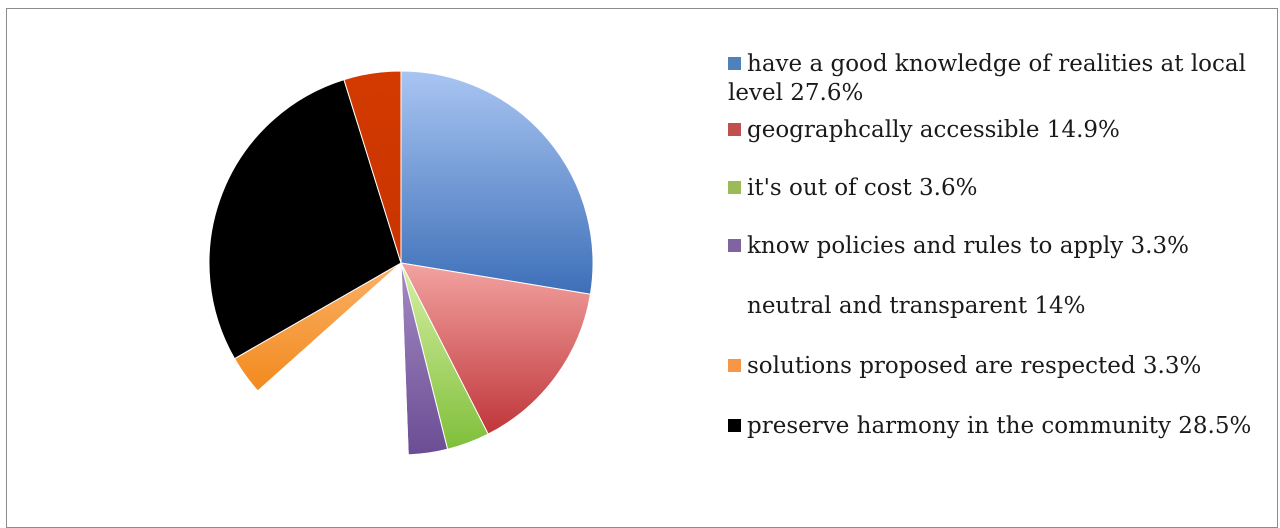 Image resolution: width=1280 pixels, height=528 pixels. I want to click on legend-item-neutral: neutral and transparent 14%, so click(998, 306).